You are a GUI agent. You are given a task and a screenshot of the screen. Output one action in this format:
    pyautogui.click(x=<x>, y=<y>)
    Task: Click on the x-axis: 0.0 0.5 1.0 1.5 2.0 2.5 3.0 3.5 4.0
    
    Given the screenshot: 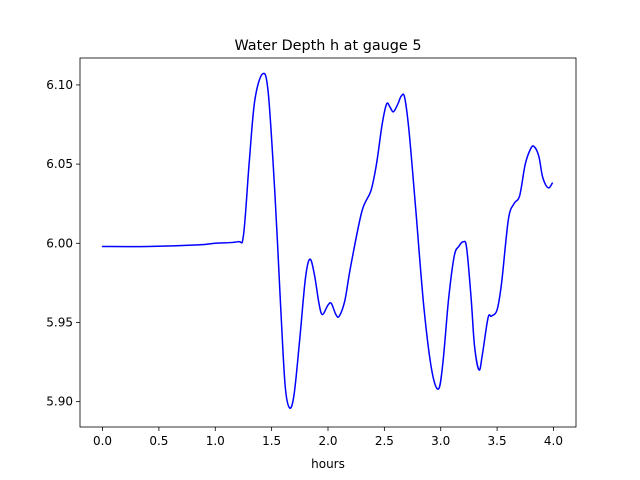 What is the action you would take?
    pyautogui.click(x=328, y=437)
    